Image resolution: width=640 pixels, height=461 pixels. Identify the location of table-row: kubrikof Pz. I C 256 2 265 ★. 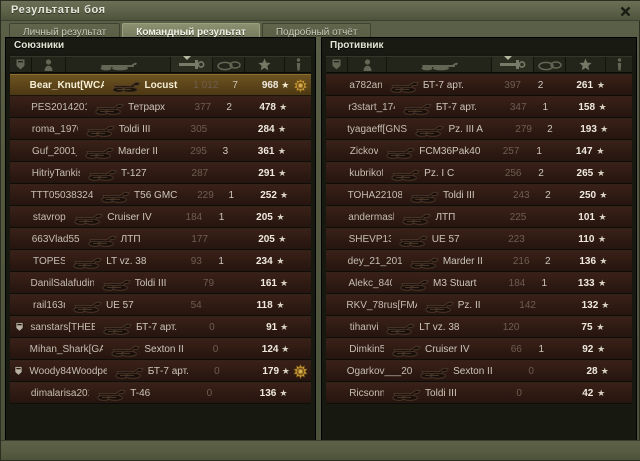
(479, 173).